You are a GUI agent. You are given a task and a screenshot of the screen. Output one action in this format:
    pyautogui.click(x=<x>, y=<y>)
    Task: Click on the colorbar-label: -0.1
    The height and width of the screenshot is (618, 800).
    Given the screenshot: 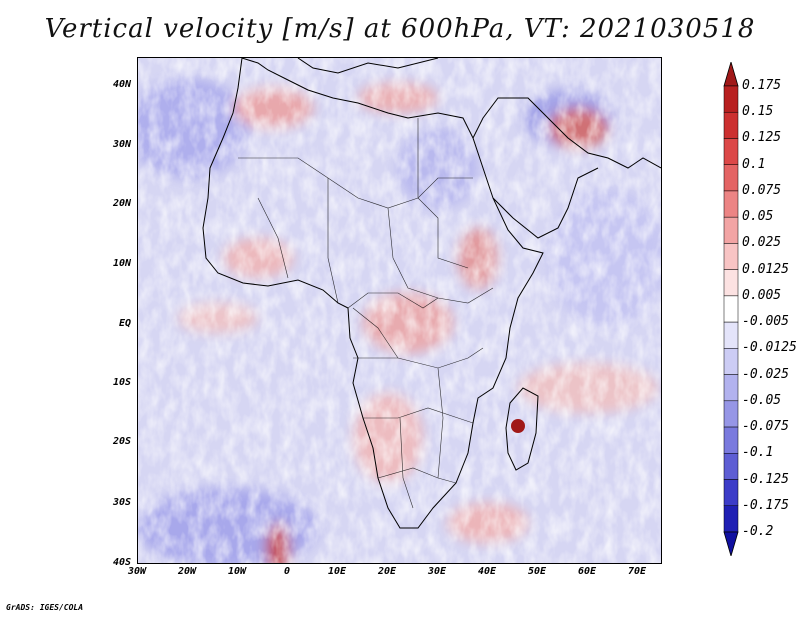 What is the action you would take?
    pyautogui.click(x=758, y=453)
    